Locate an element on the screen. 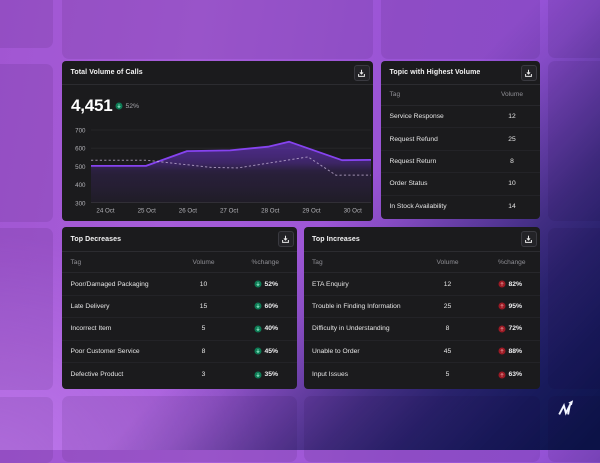  svg-text: 400 is located at coordinates (80, 185).